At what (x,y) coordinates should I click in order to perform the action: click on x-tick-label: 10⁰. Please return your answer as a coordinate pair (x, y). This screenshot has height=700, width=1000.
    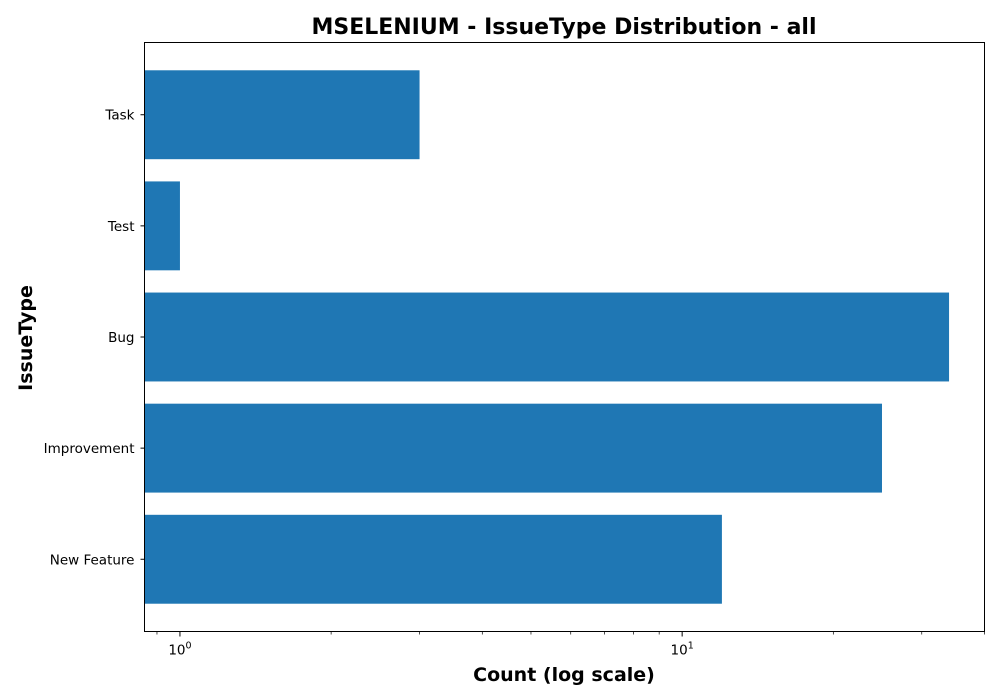
    Looking at the image, I should click on (179, 650).